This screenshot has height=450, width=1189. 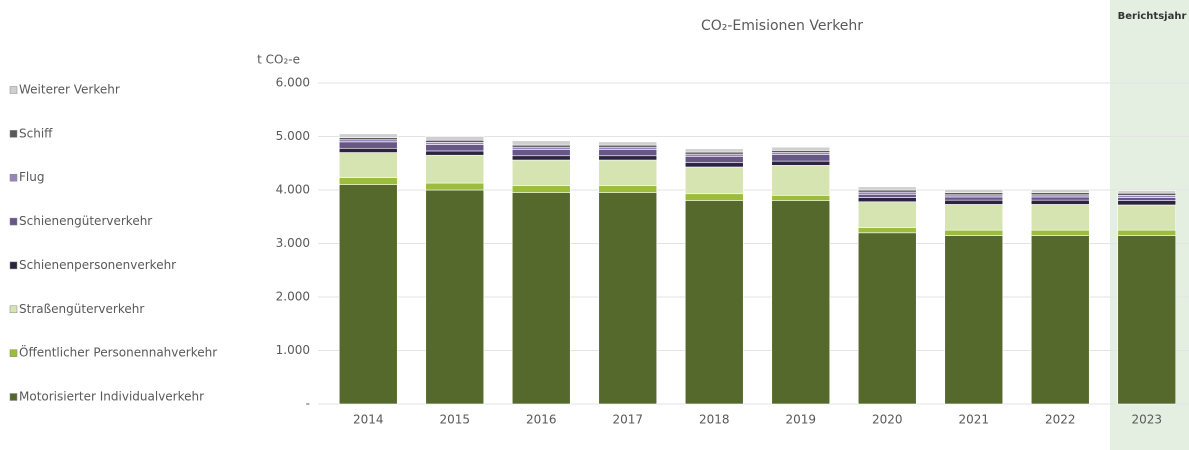 What do you see at coordinates (97, 265) in the screenshot?
I see `legend-label: Schienenpersonenverkehr` at bounding box center [97, 265].